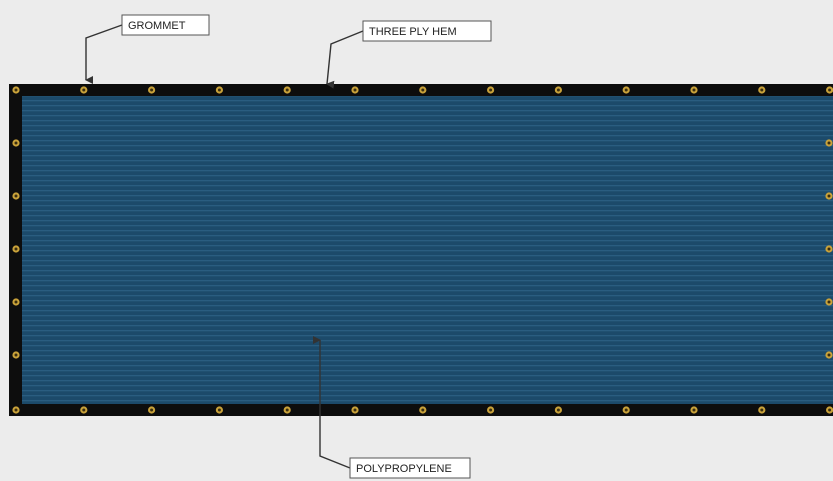  I want to click on hem-arrow-icon, so click(345, 59).